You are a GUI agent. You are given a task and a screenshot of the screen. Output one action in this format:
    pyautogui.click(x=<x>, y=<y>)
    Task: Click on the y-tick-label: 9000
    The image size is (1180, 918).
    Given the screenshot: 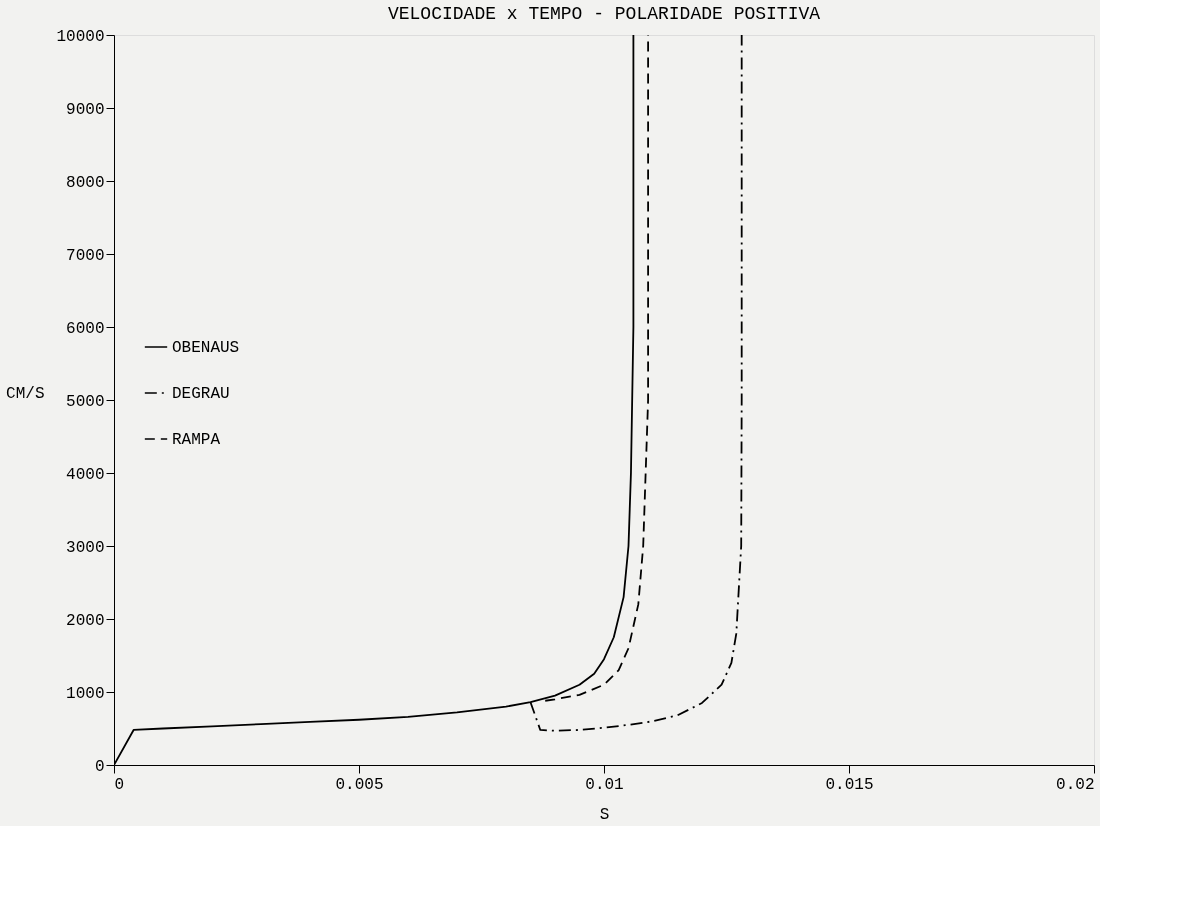 What is the action you would take?
    pyautogui.click(x=85, y=109)
    